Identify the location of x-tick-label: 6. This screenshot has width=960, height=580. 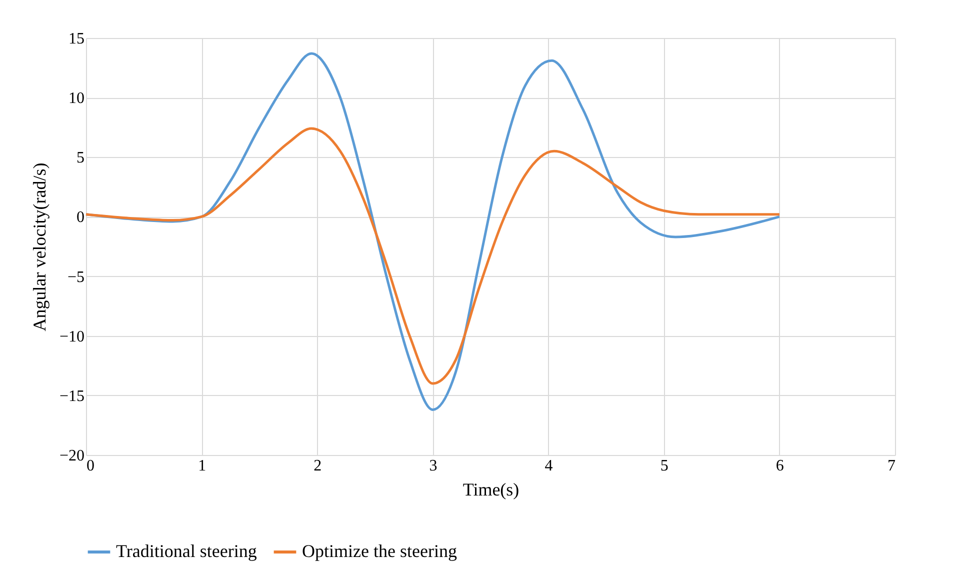
(780, 466).